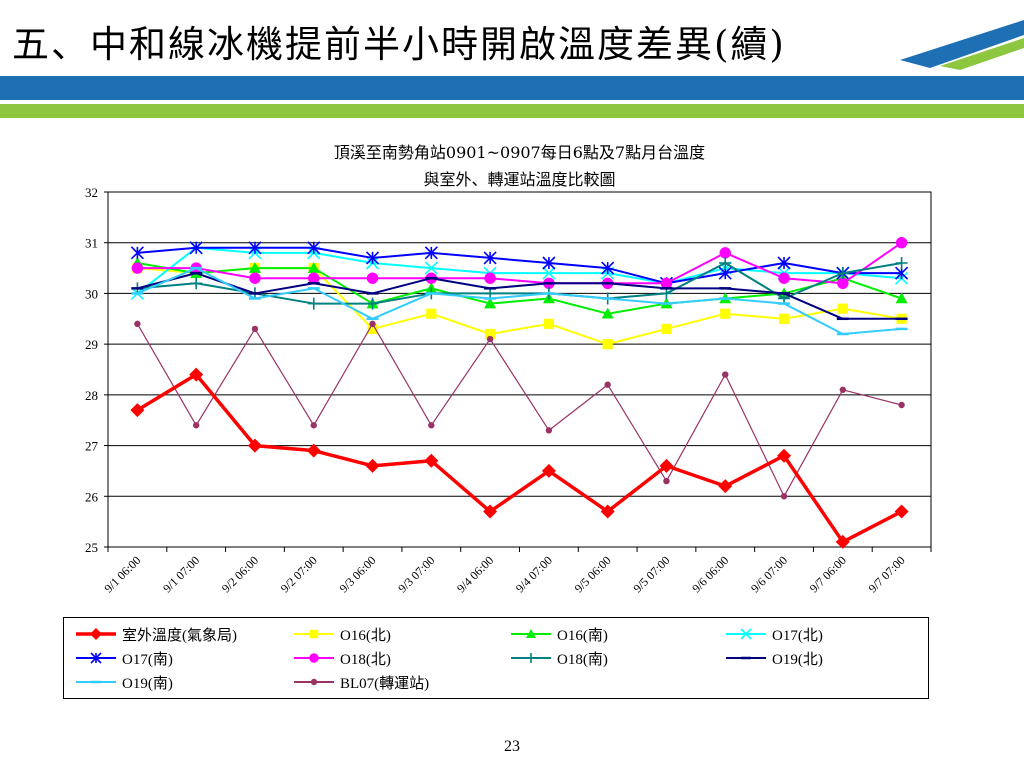  Describe the element at coordinates (582, 659) in the screenshot. I see `legend-label: O18(南)` at that location.